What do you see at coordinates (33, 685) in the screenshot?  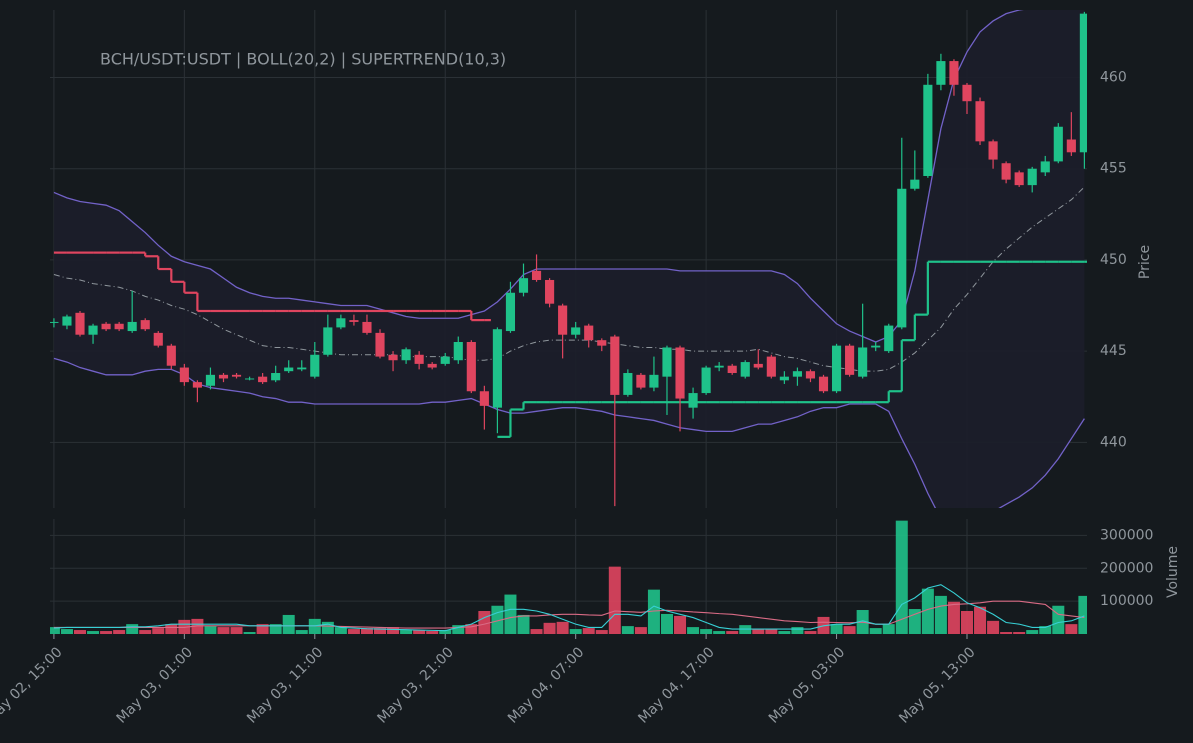 I see `x-tick-label: May 02, 15:00` at bounding box center [33, 685].